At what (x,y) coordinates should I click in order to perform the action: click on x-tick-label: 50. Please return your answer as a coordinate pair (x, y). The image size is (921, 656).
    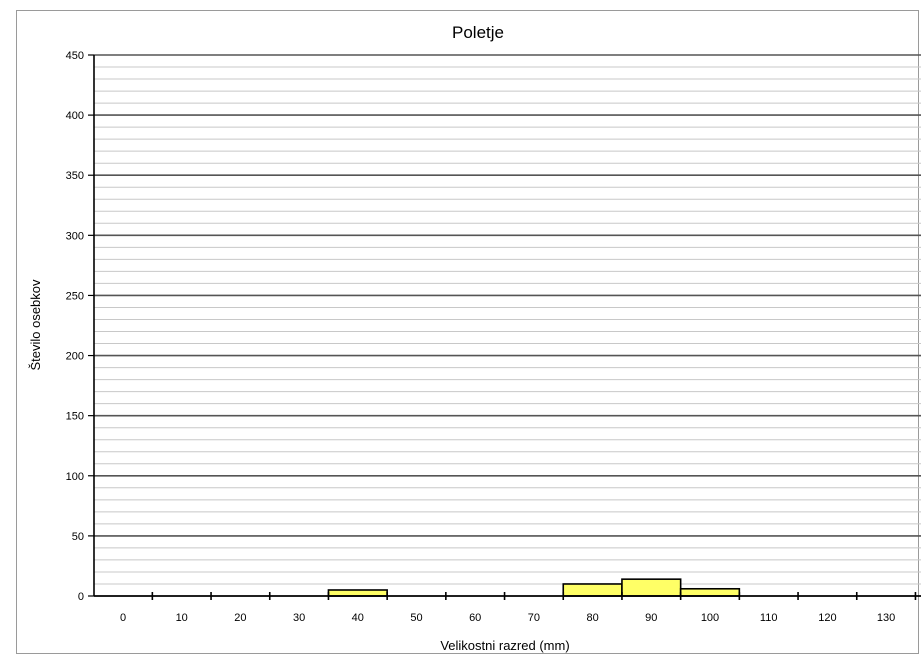
    Looking at the image, I should click on (416, 618).